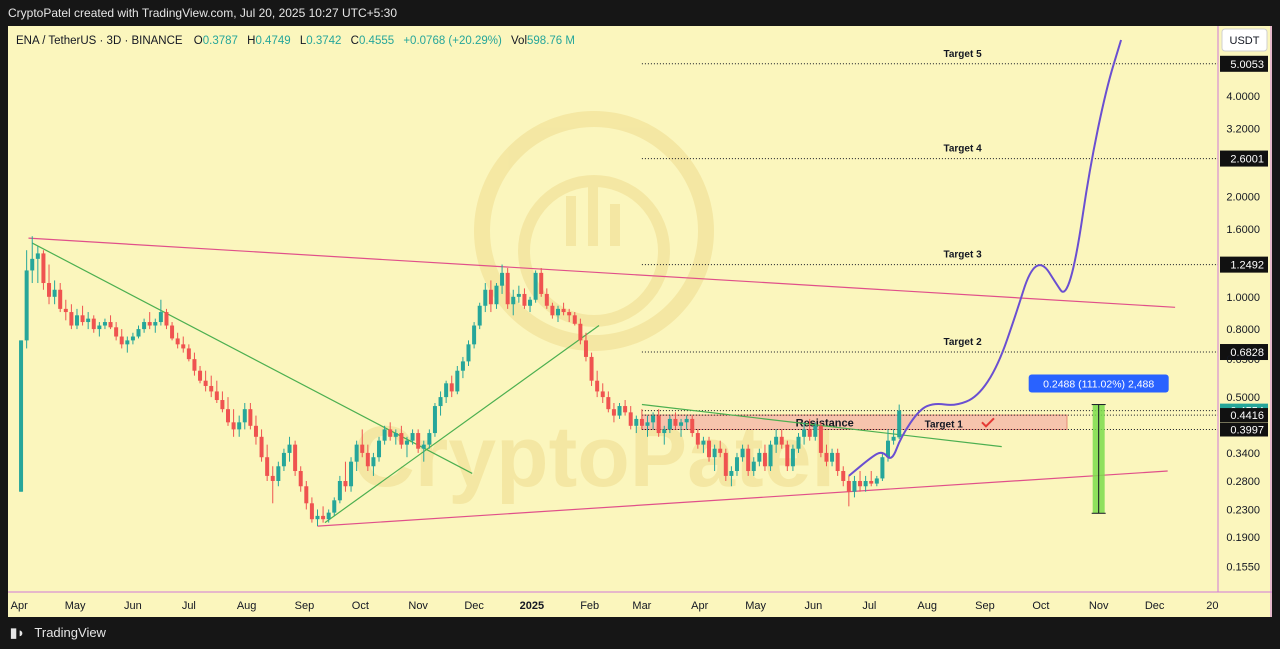  What do you see at coordinates (452, 41) in the screenshot?
I see `change-value: +0.0768 (+20.29%)` at bounding box center [452, 41].